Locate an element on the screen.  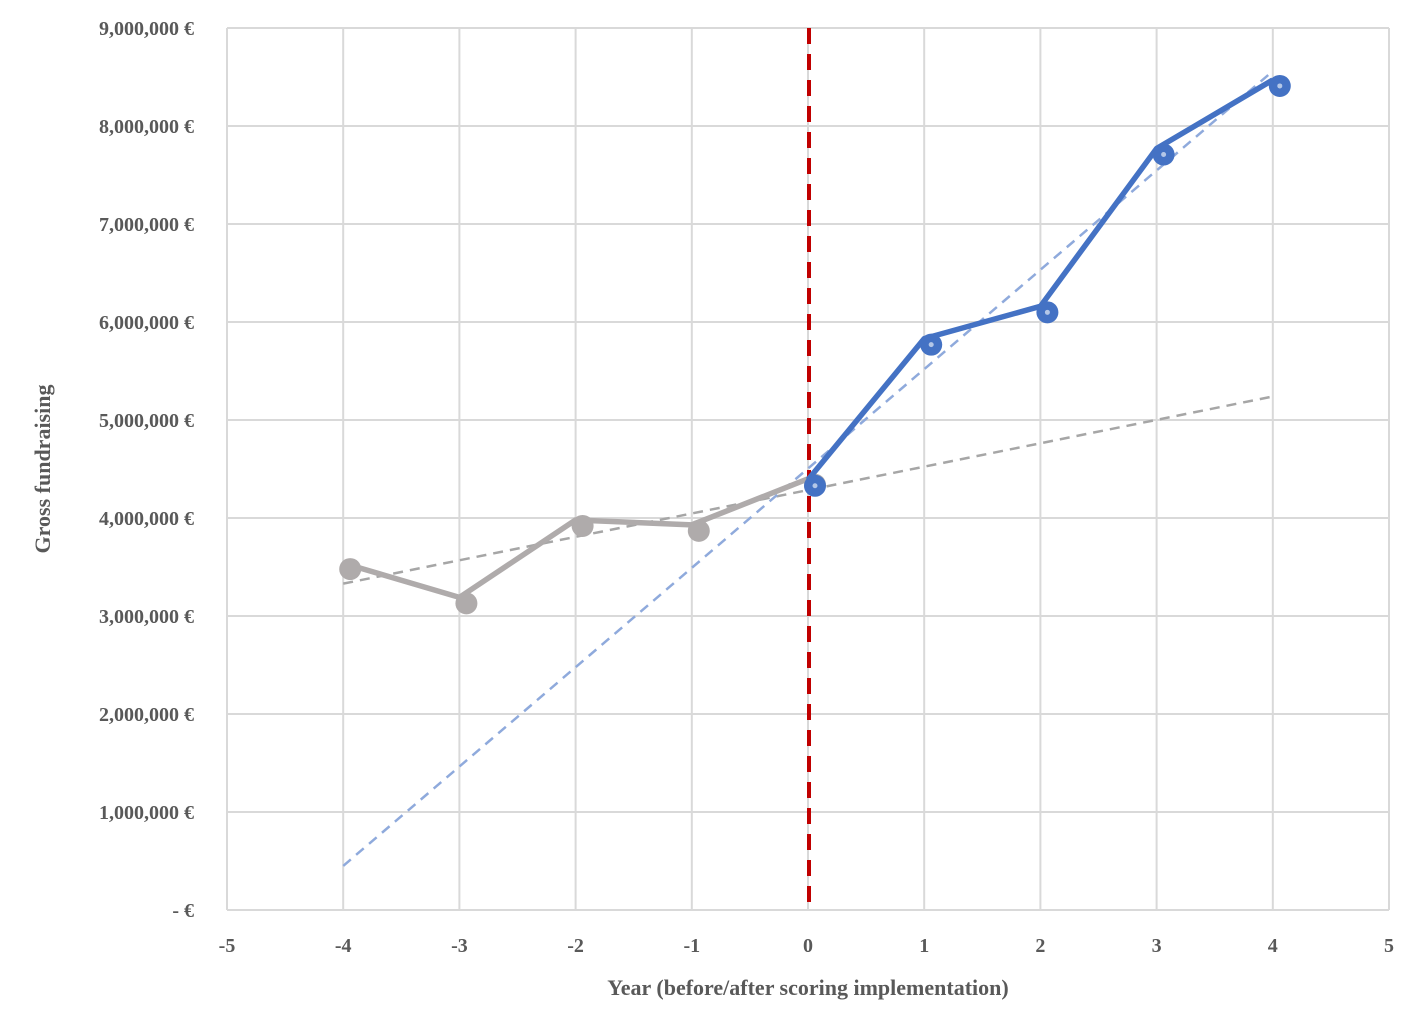
y-tick-label: 1,000,000 € is located at coordinates (146, 813).